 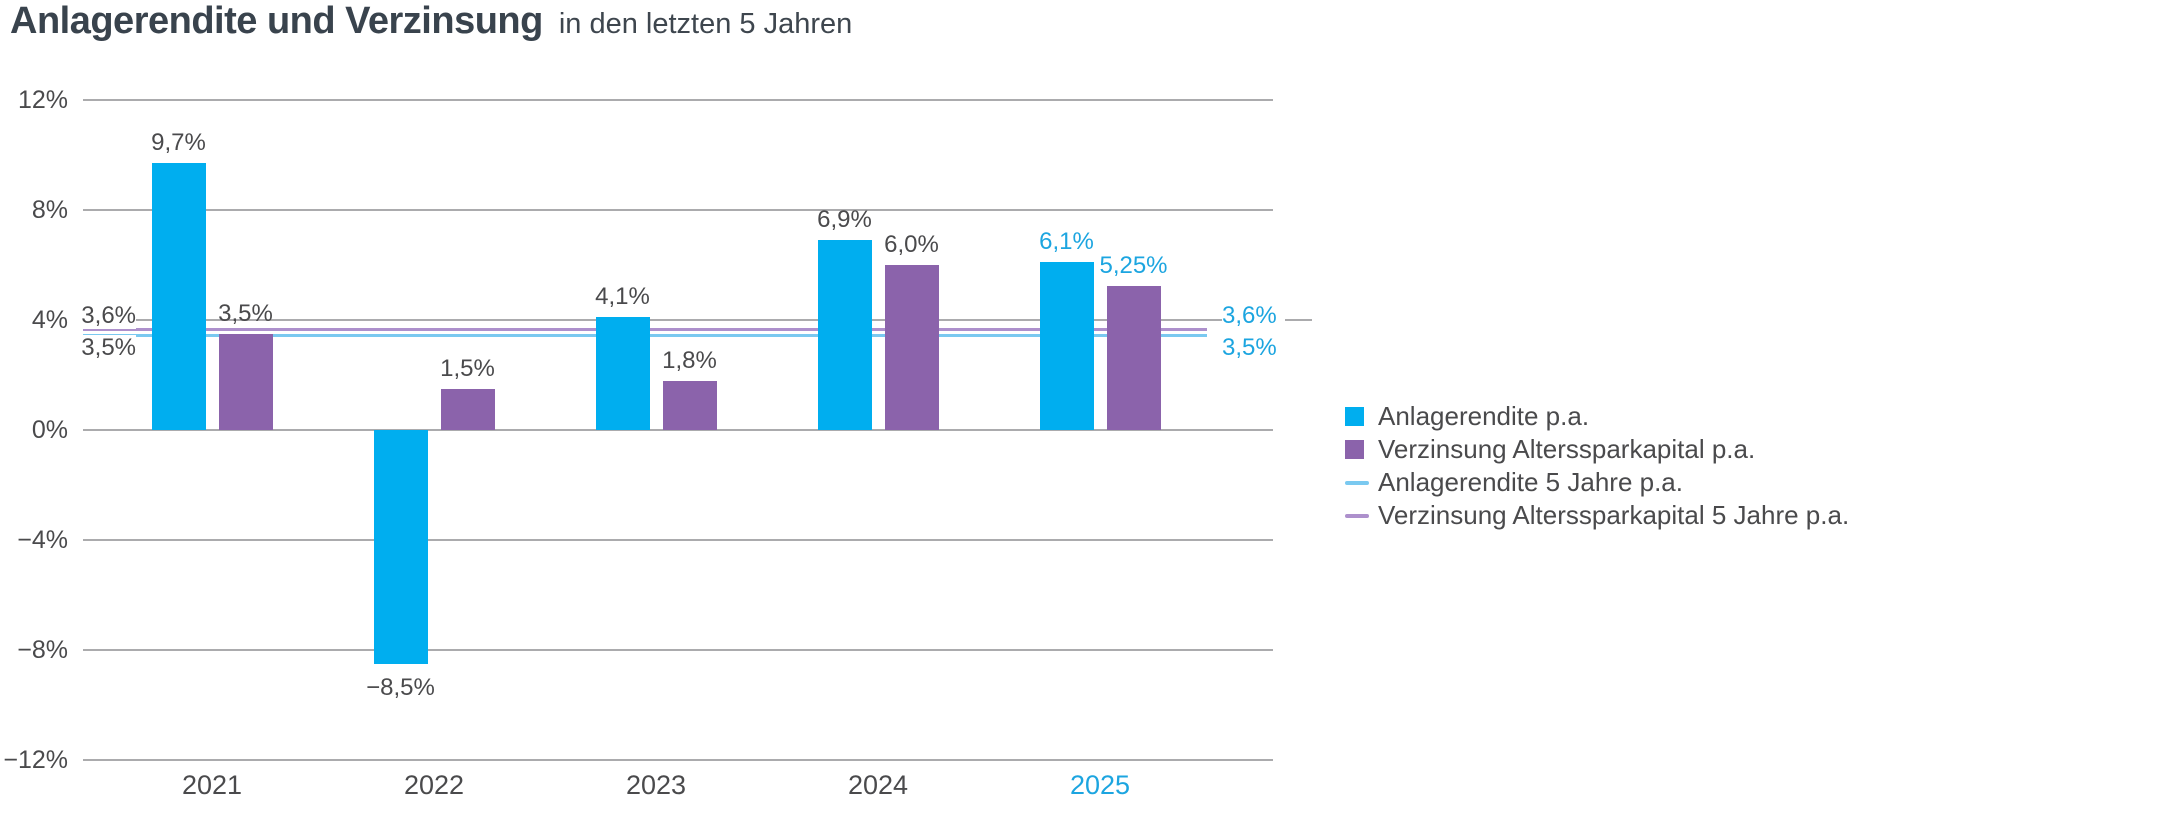 What do you see at coordinates (49, 210) in the screenshot?
I see `y-tick-label: 8%` at bounding box center [49, 210].